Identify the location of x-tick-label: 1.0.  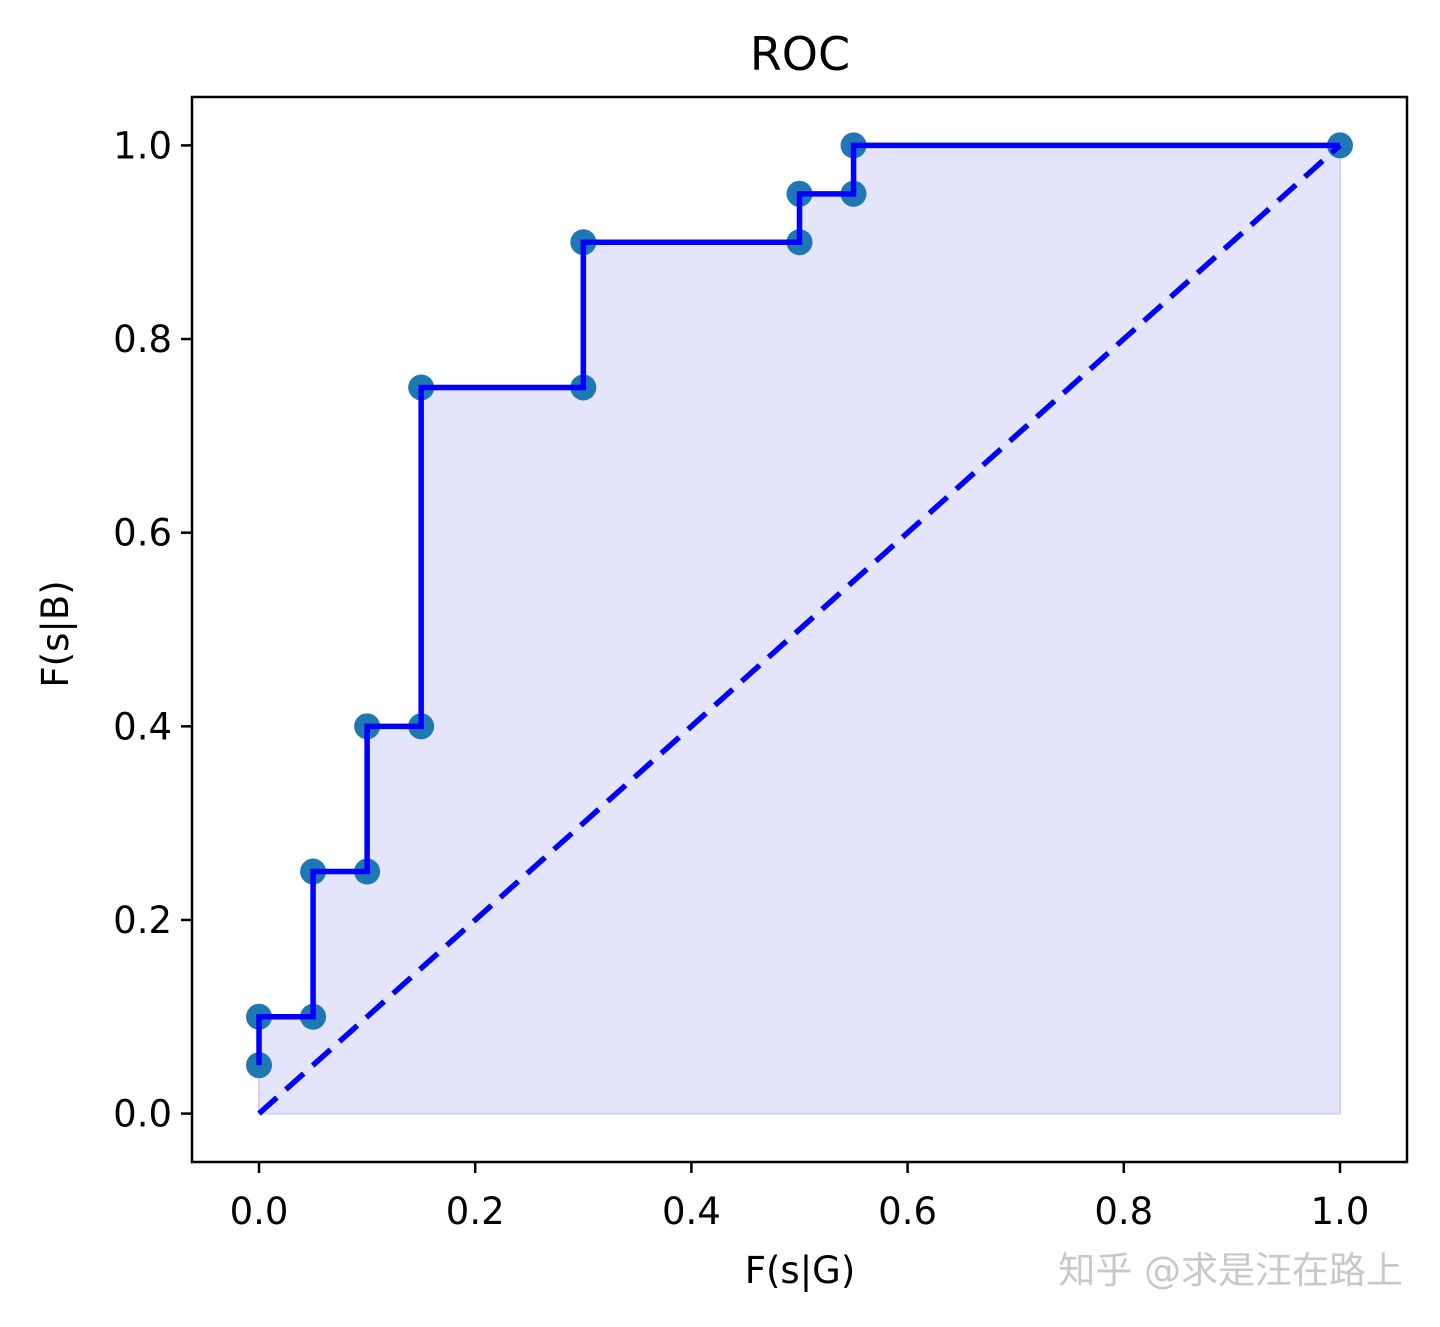
(1340, 1211).